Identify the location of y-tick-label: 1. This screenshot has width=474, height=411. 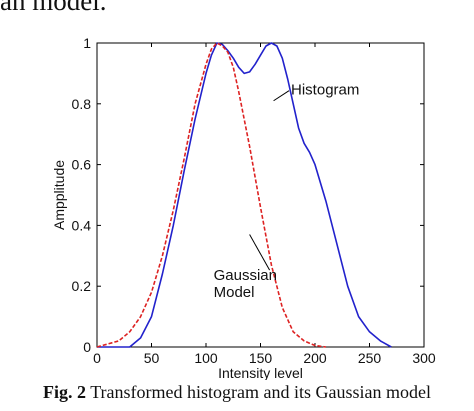
(87, 43).